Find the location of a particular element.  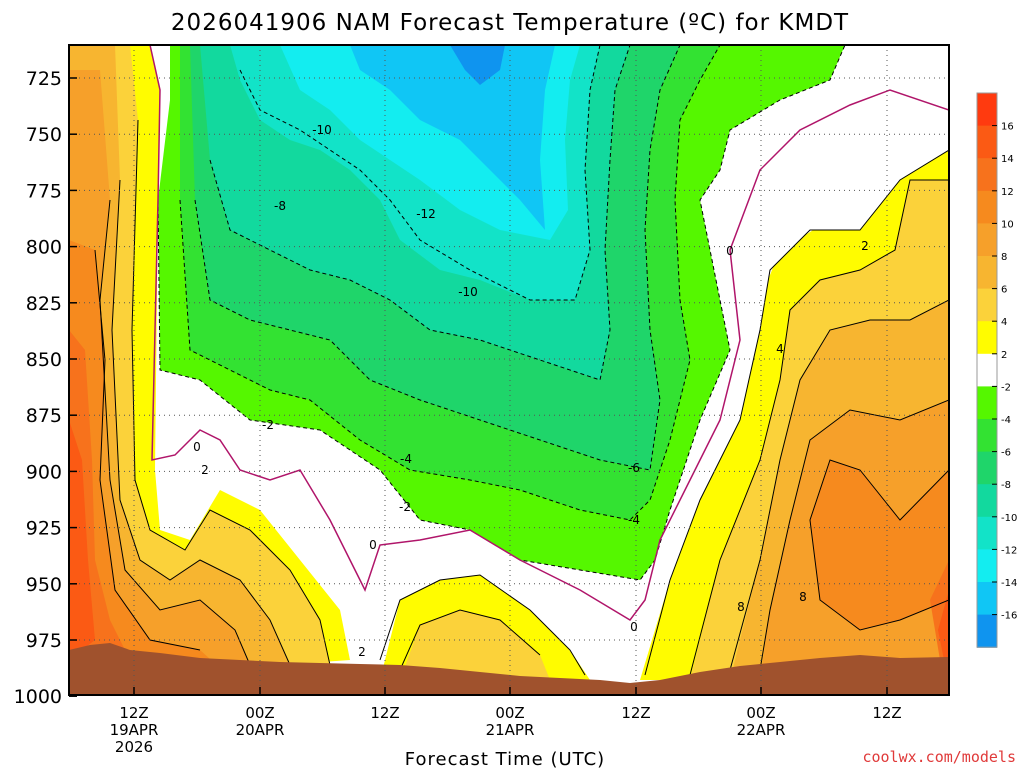

colorbar-label: 6 is located at coordinates (1004, 290).